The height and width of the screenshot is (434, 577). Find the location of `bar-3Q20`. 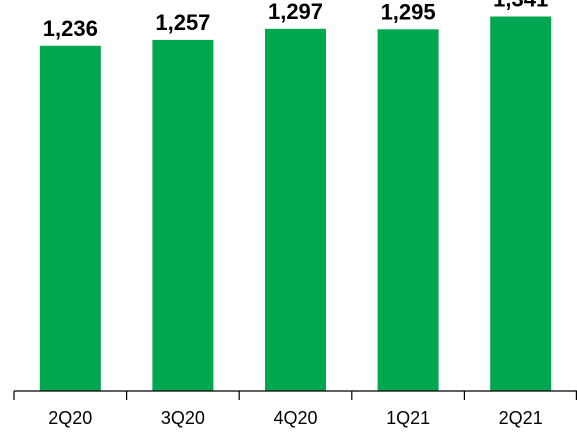

bar-3Q20 is located at coordinates (183, 215).